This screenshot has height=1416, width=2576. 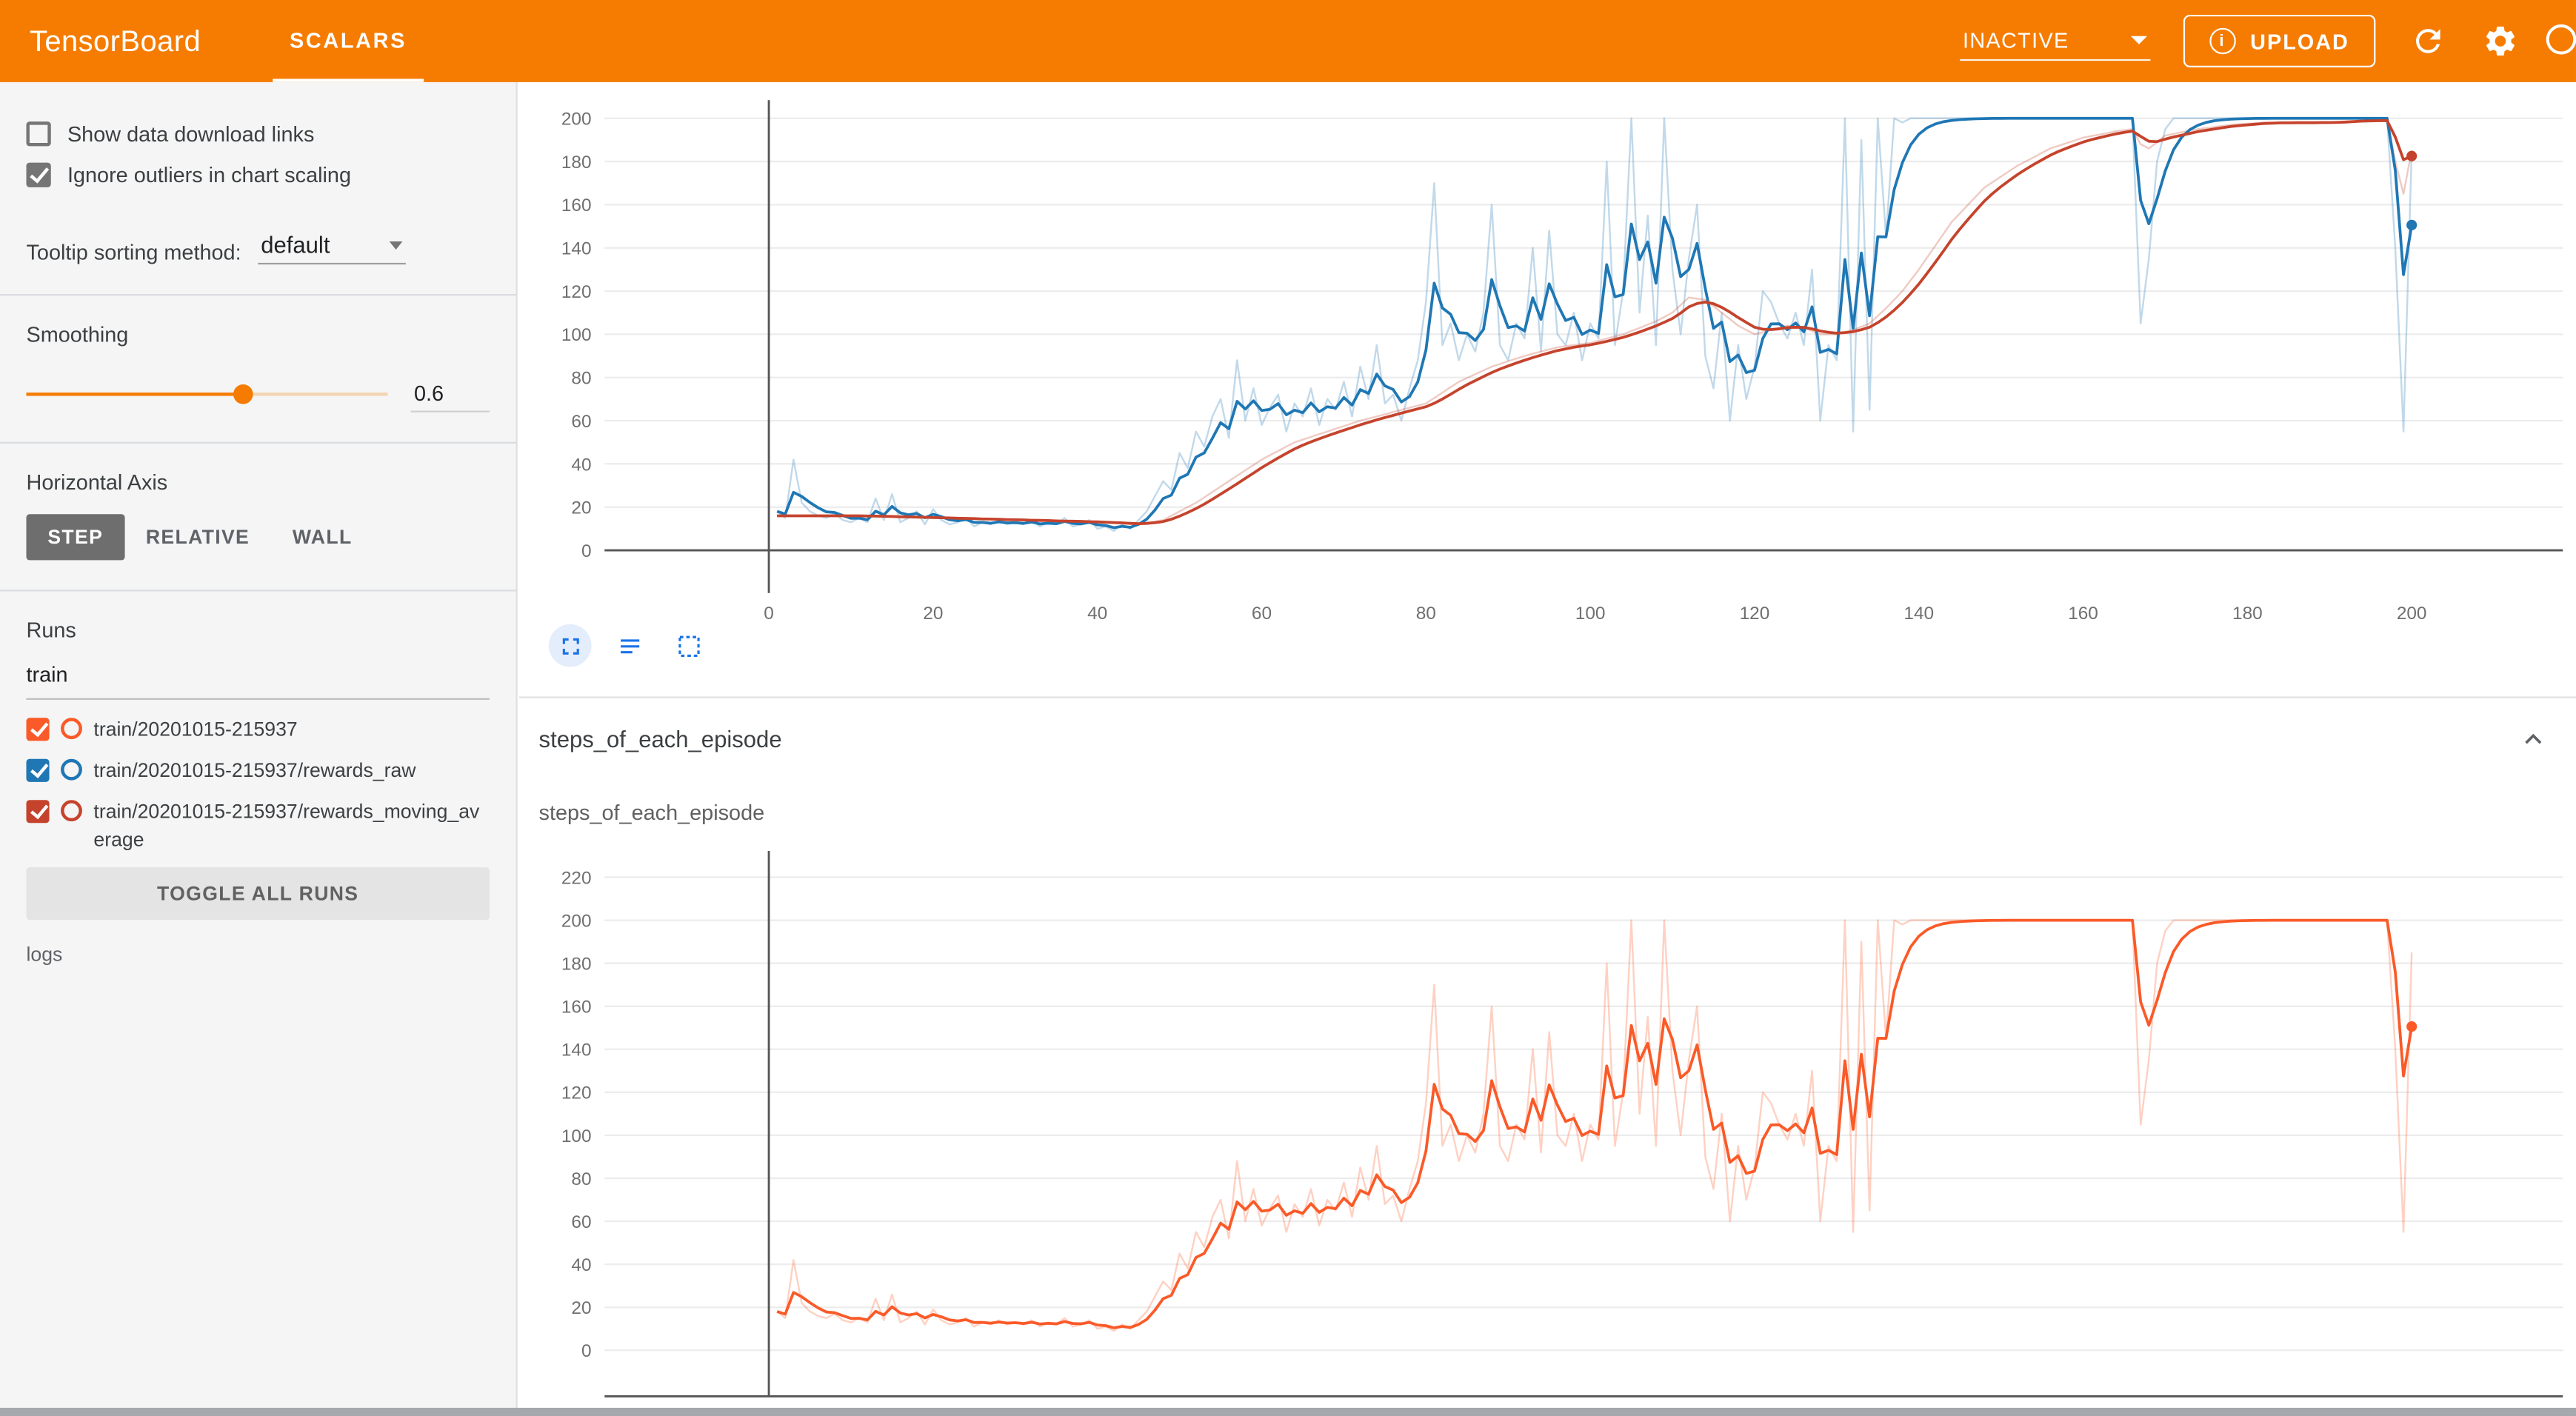 What do you see at coordinates (195, 730) in the screenshot?
I see `run-label: train/20201015-215937` at bounding box center [195, 730].